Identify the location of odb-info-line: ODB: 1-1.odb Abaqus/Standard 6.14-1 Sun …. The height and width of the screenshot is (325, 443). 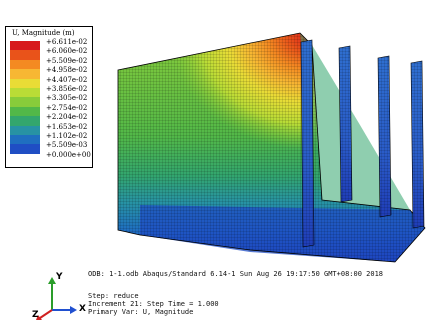
(236, 274).